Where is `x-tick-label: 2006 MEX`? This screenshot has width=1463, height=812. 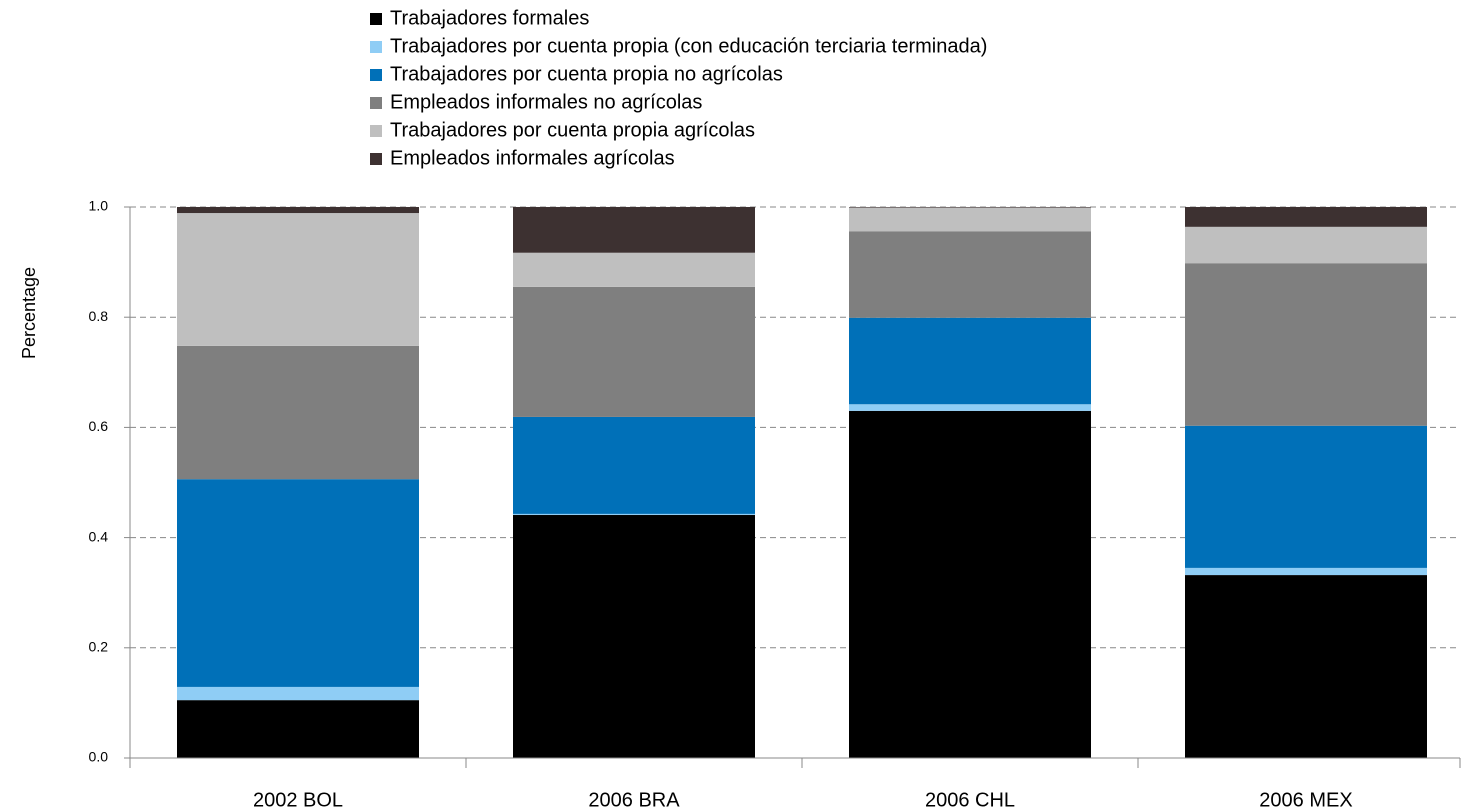 x-tick-label: 2006 MEX is located at coordinates (1305, 800).